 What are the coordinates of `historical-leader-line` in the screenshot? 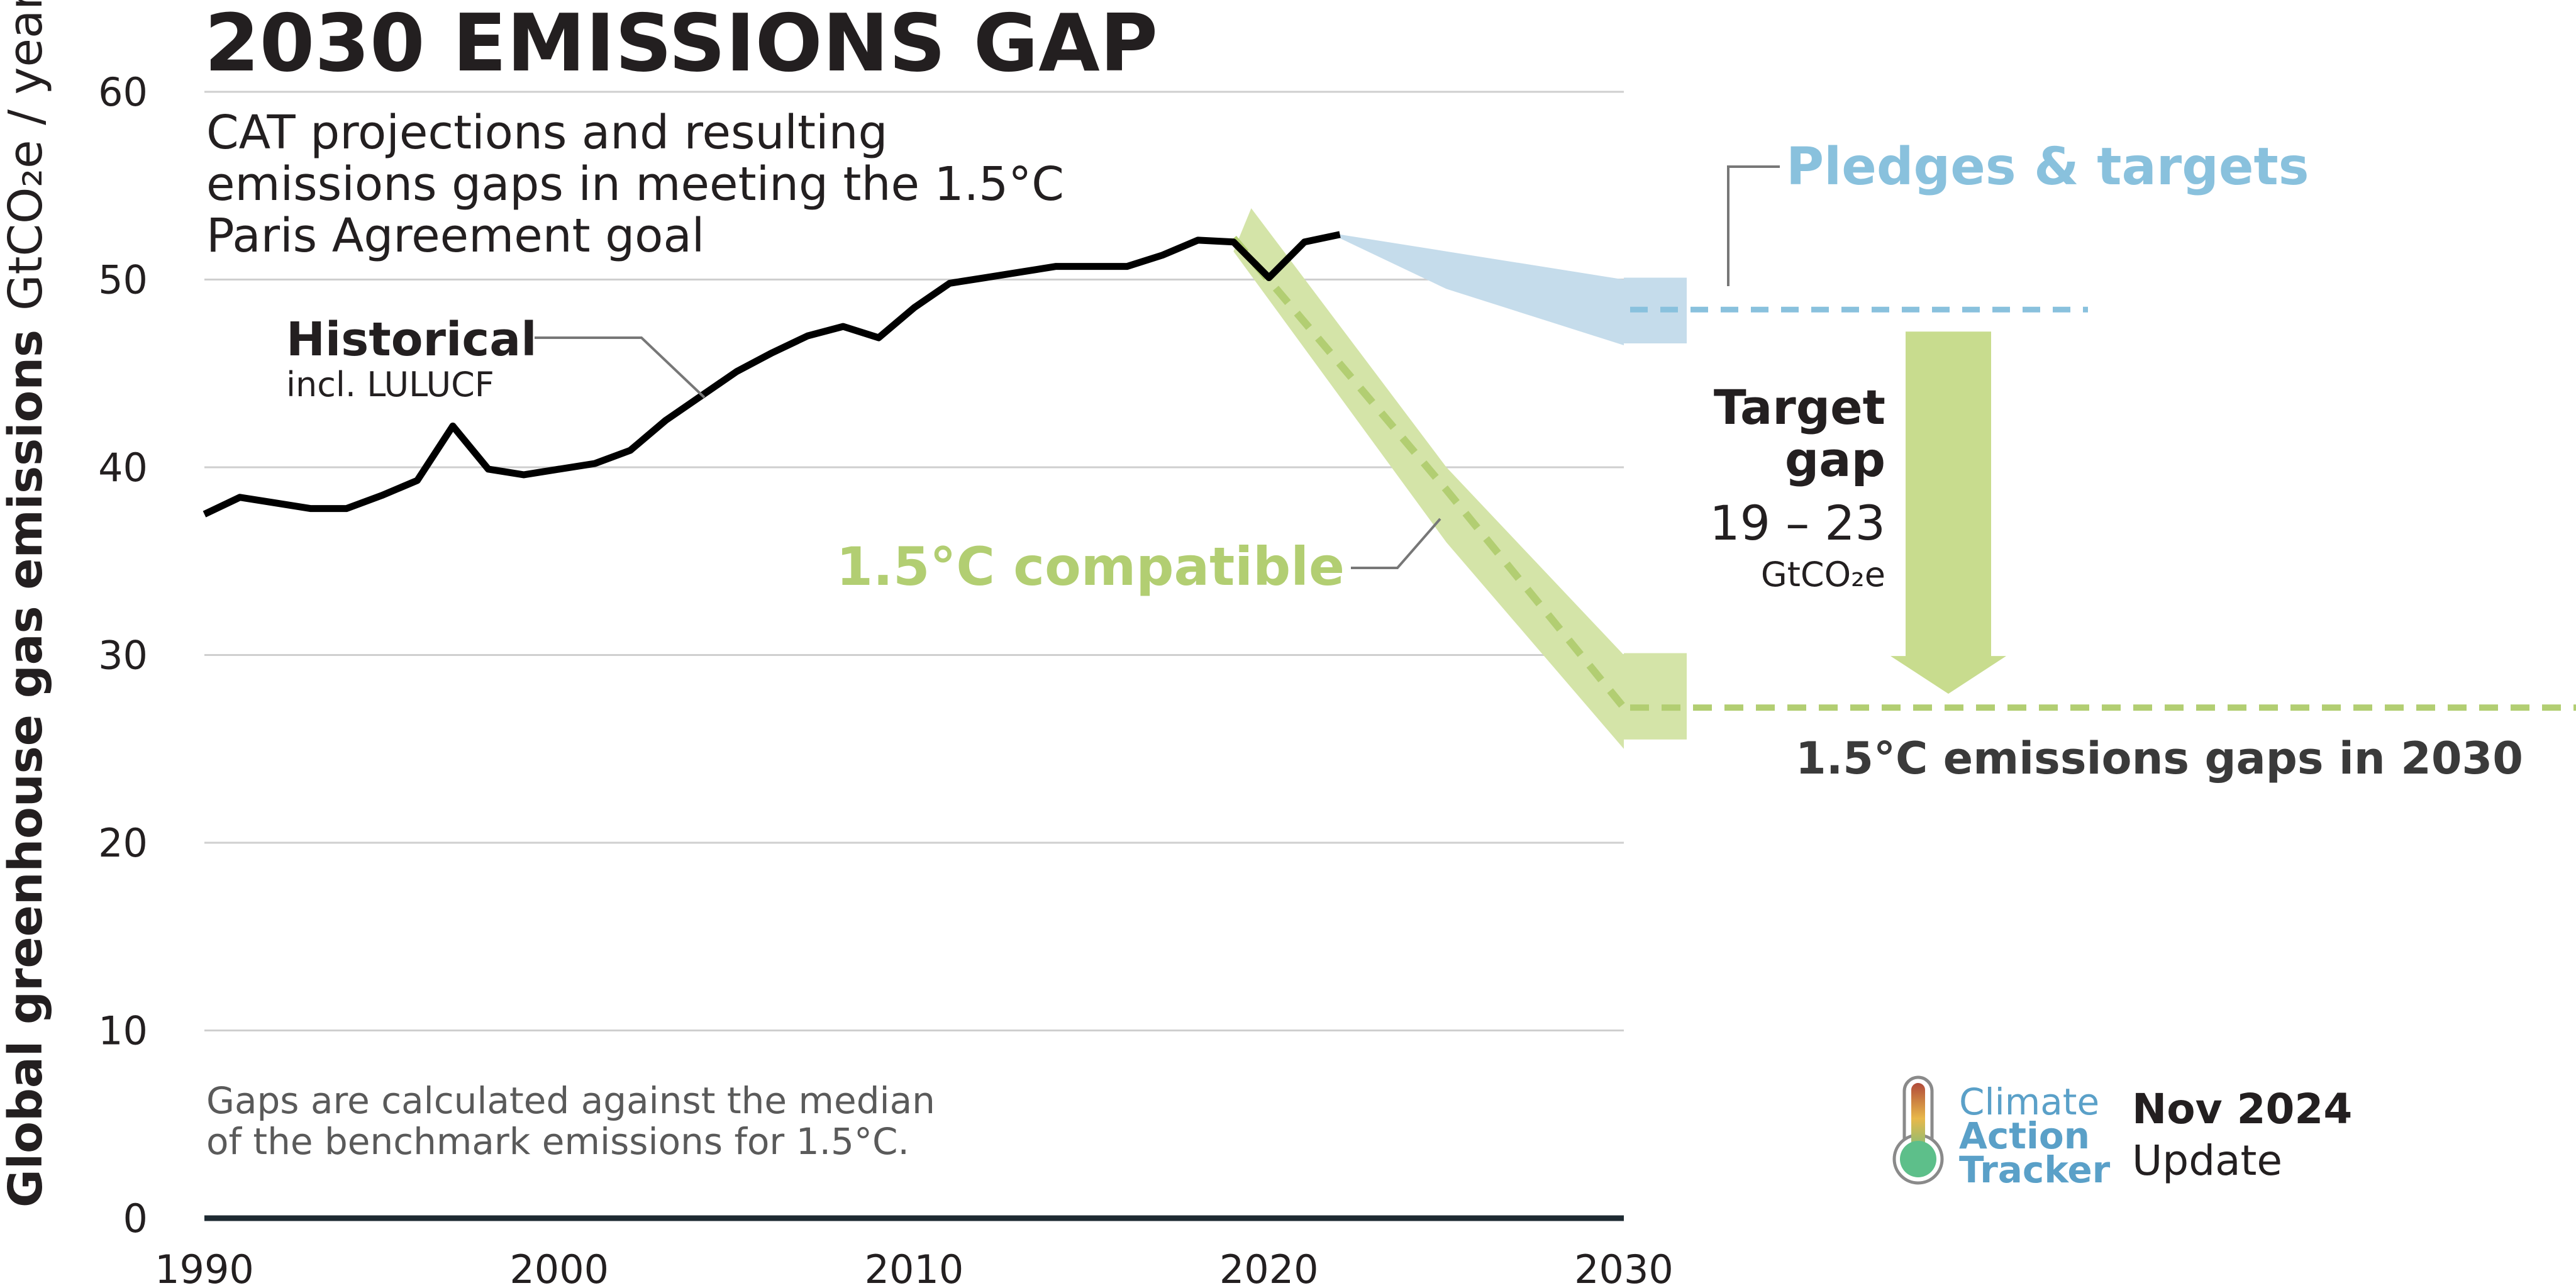 It's located at (620, 367).